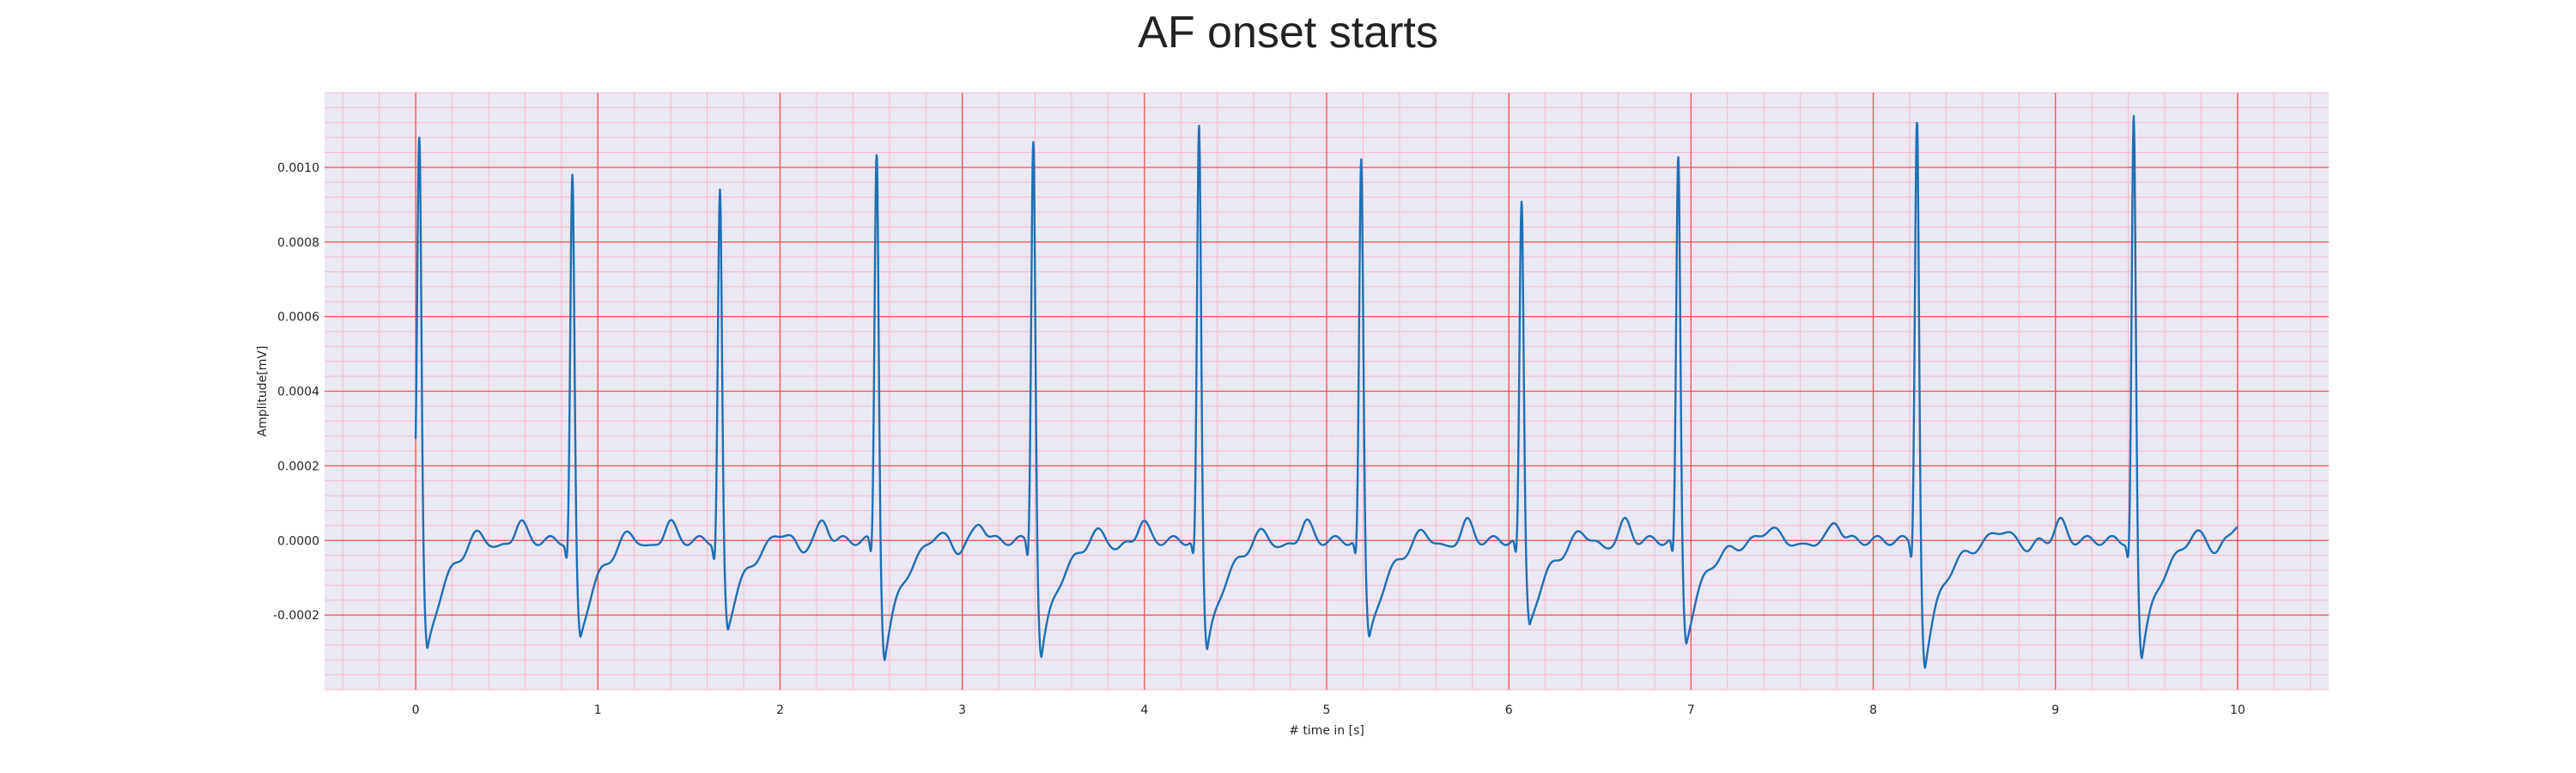 The height and width of the screenshot is (773, 2576). What do you see at coordinates (2237, 710) in the screenshot?
I see `x-tick-label: 10` at bounding box center [2237, 710].